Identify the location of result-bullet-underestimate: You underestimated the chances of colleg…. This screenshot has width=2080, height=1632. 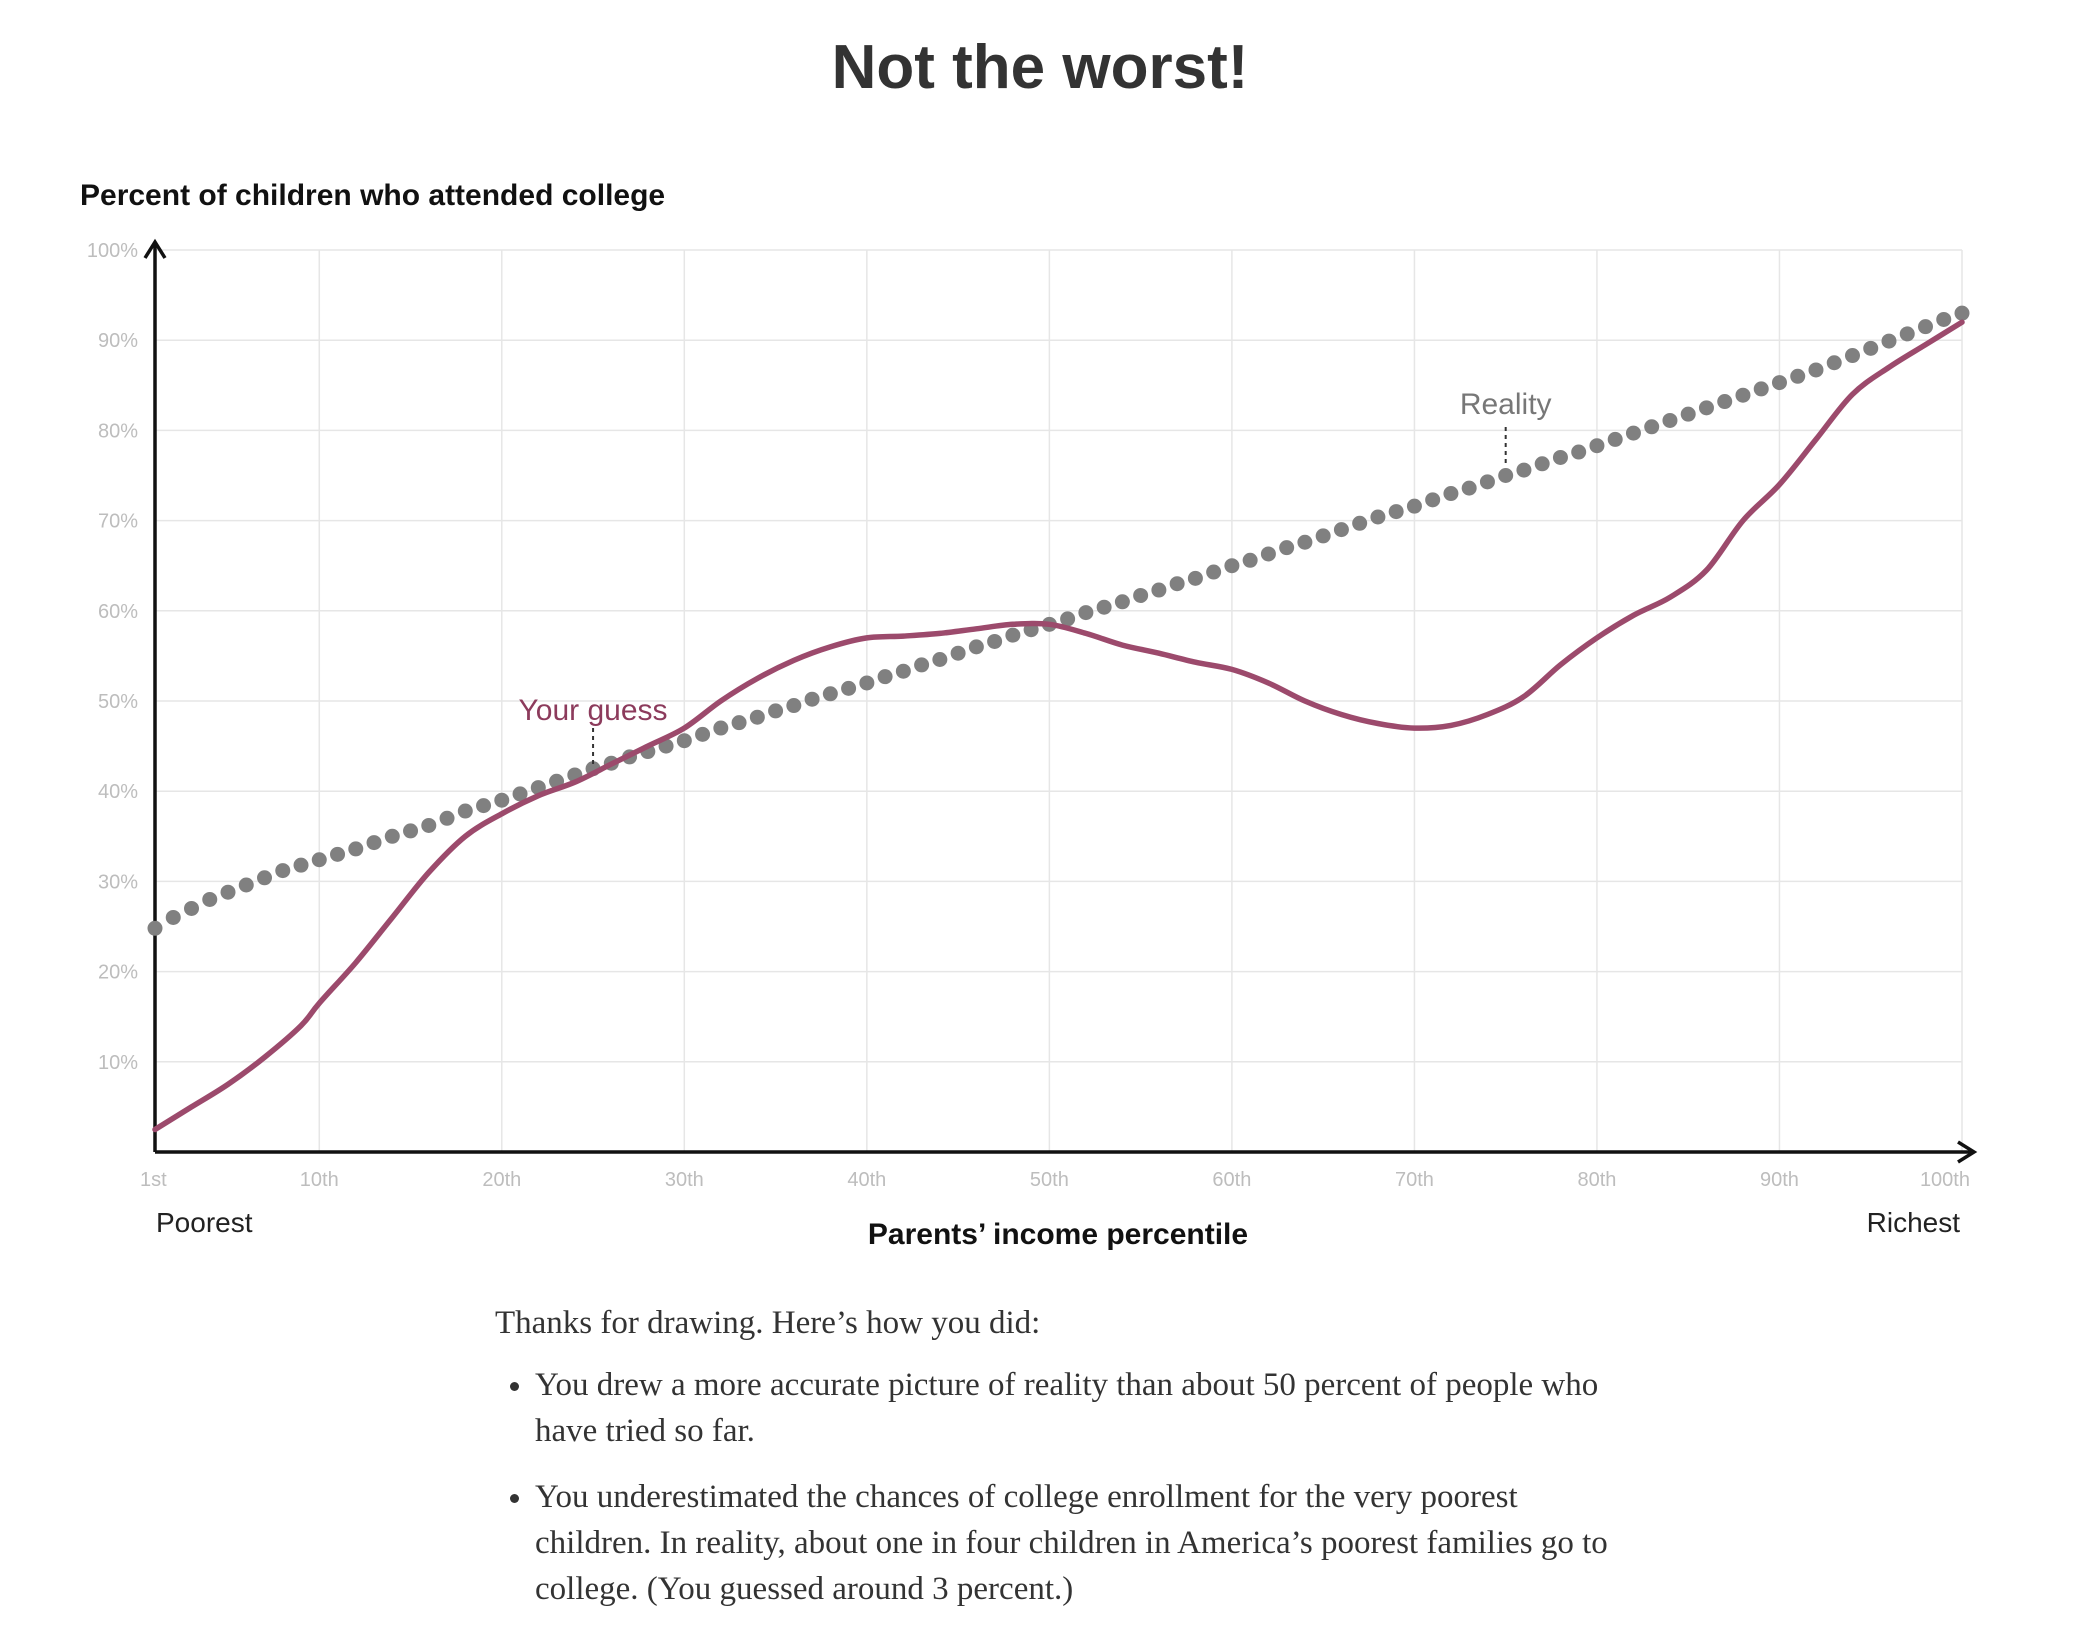
(1085, 1543).